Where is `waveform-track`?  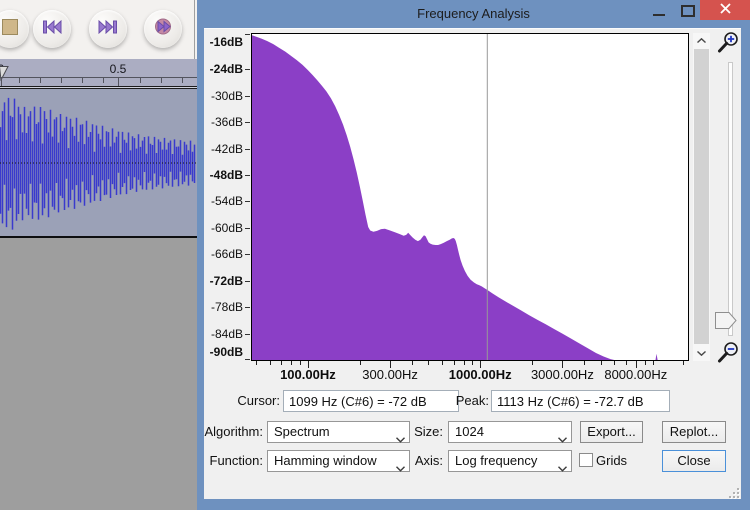
waveform-track is located at coordinates (98, 162).